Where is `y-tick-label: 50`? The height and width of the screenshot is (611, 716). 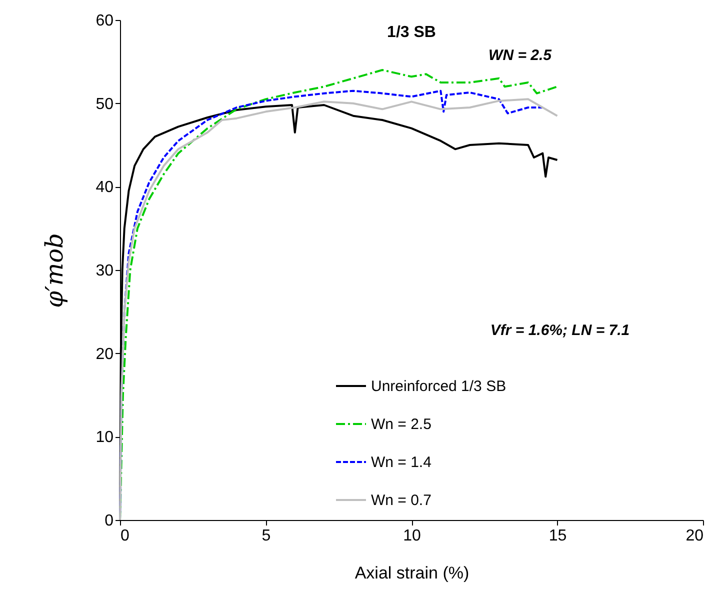 y-tick-label: 50 is located at coordinates (105, 104).